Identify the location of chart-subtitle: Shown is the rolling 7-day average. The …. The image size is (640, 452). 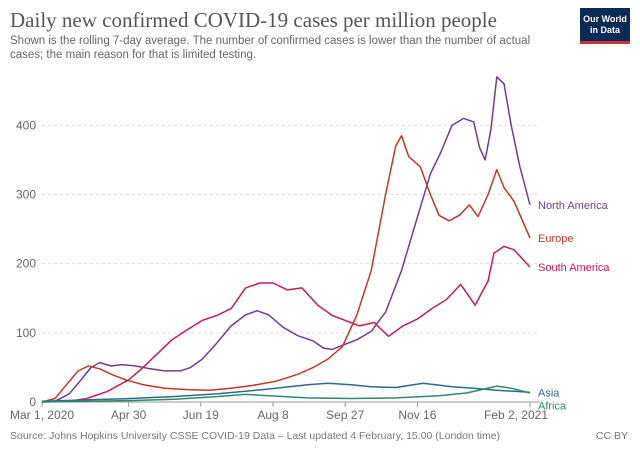
(270, 48).